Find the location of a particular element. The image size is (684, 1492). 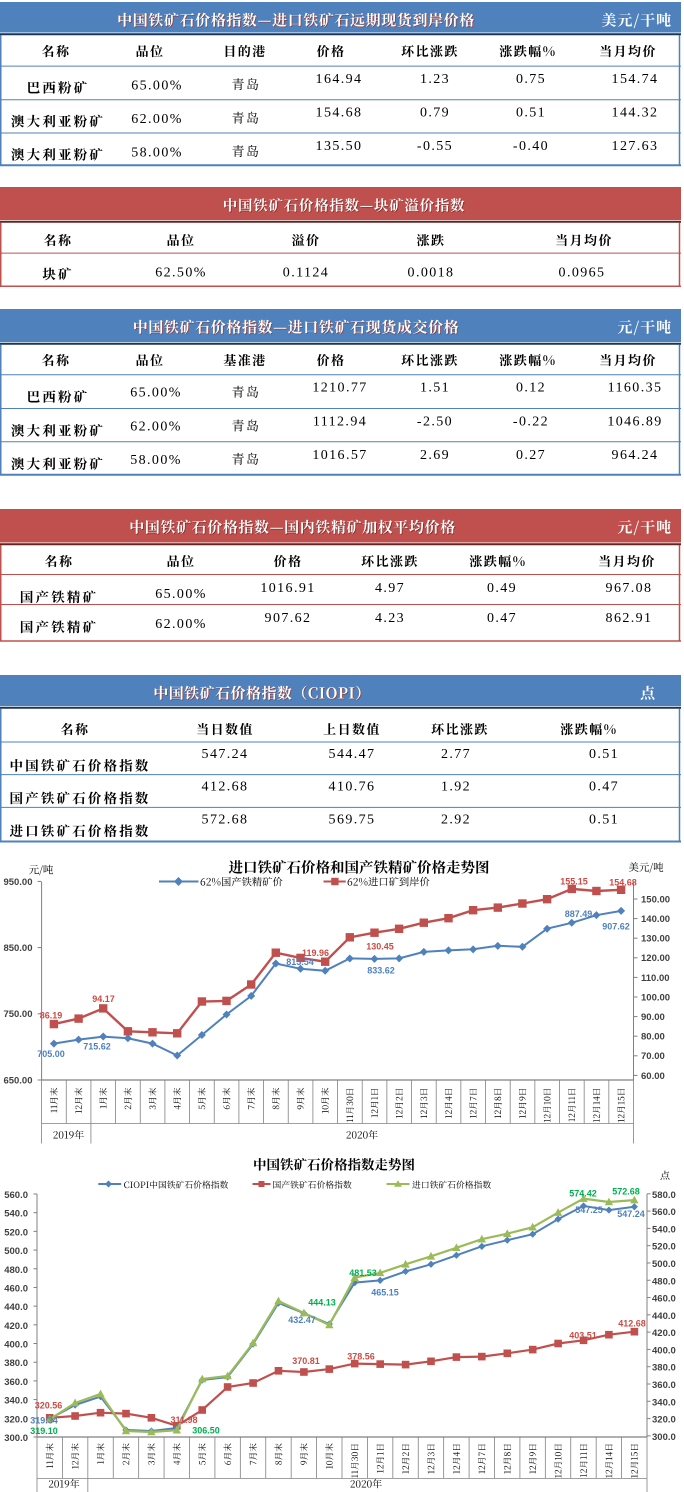

svg-text: 155.15 is located at coordinates (574, 882).